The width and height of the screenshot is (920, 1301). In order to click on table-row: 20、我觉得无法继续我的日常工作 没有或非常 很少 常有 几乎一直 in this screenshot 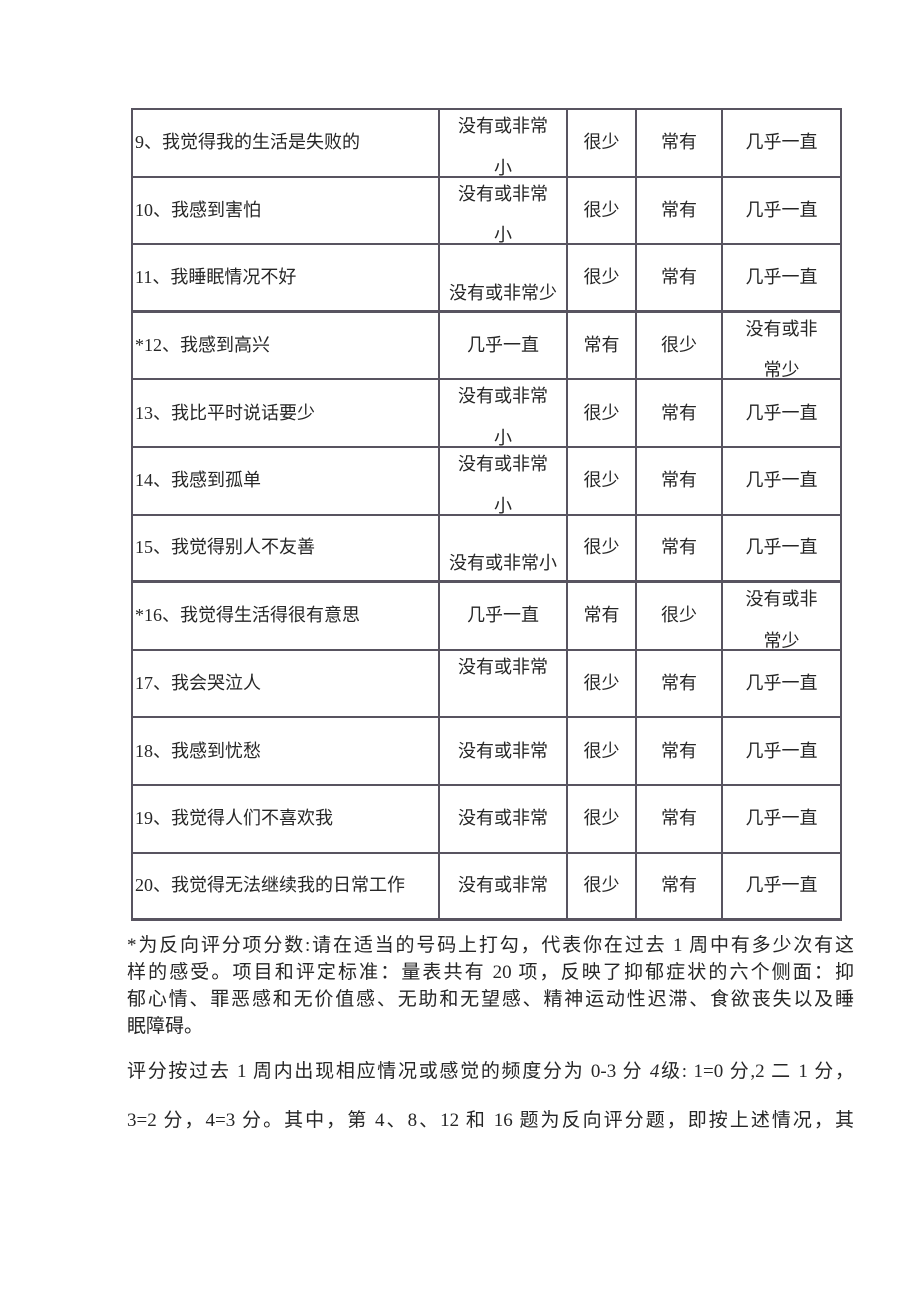, I will do `click(487, 887)`.